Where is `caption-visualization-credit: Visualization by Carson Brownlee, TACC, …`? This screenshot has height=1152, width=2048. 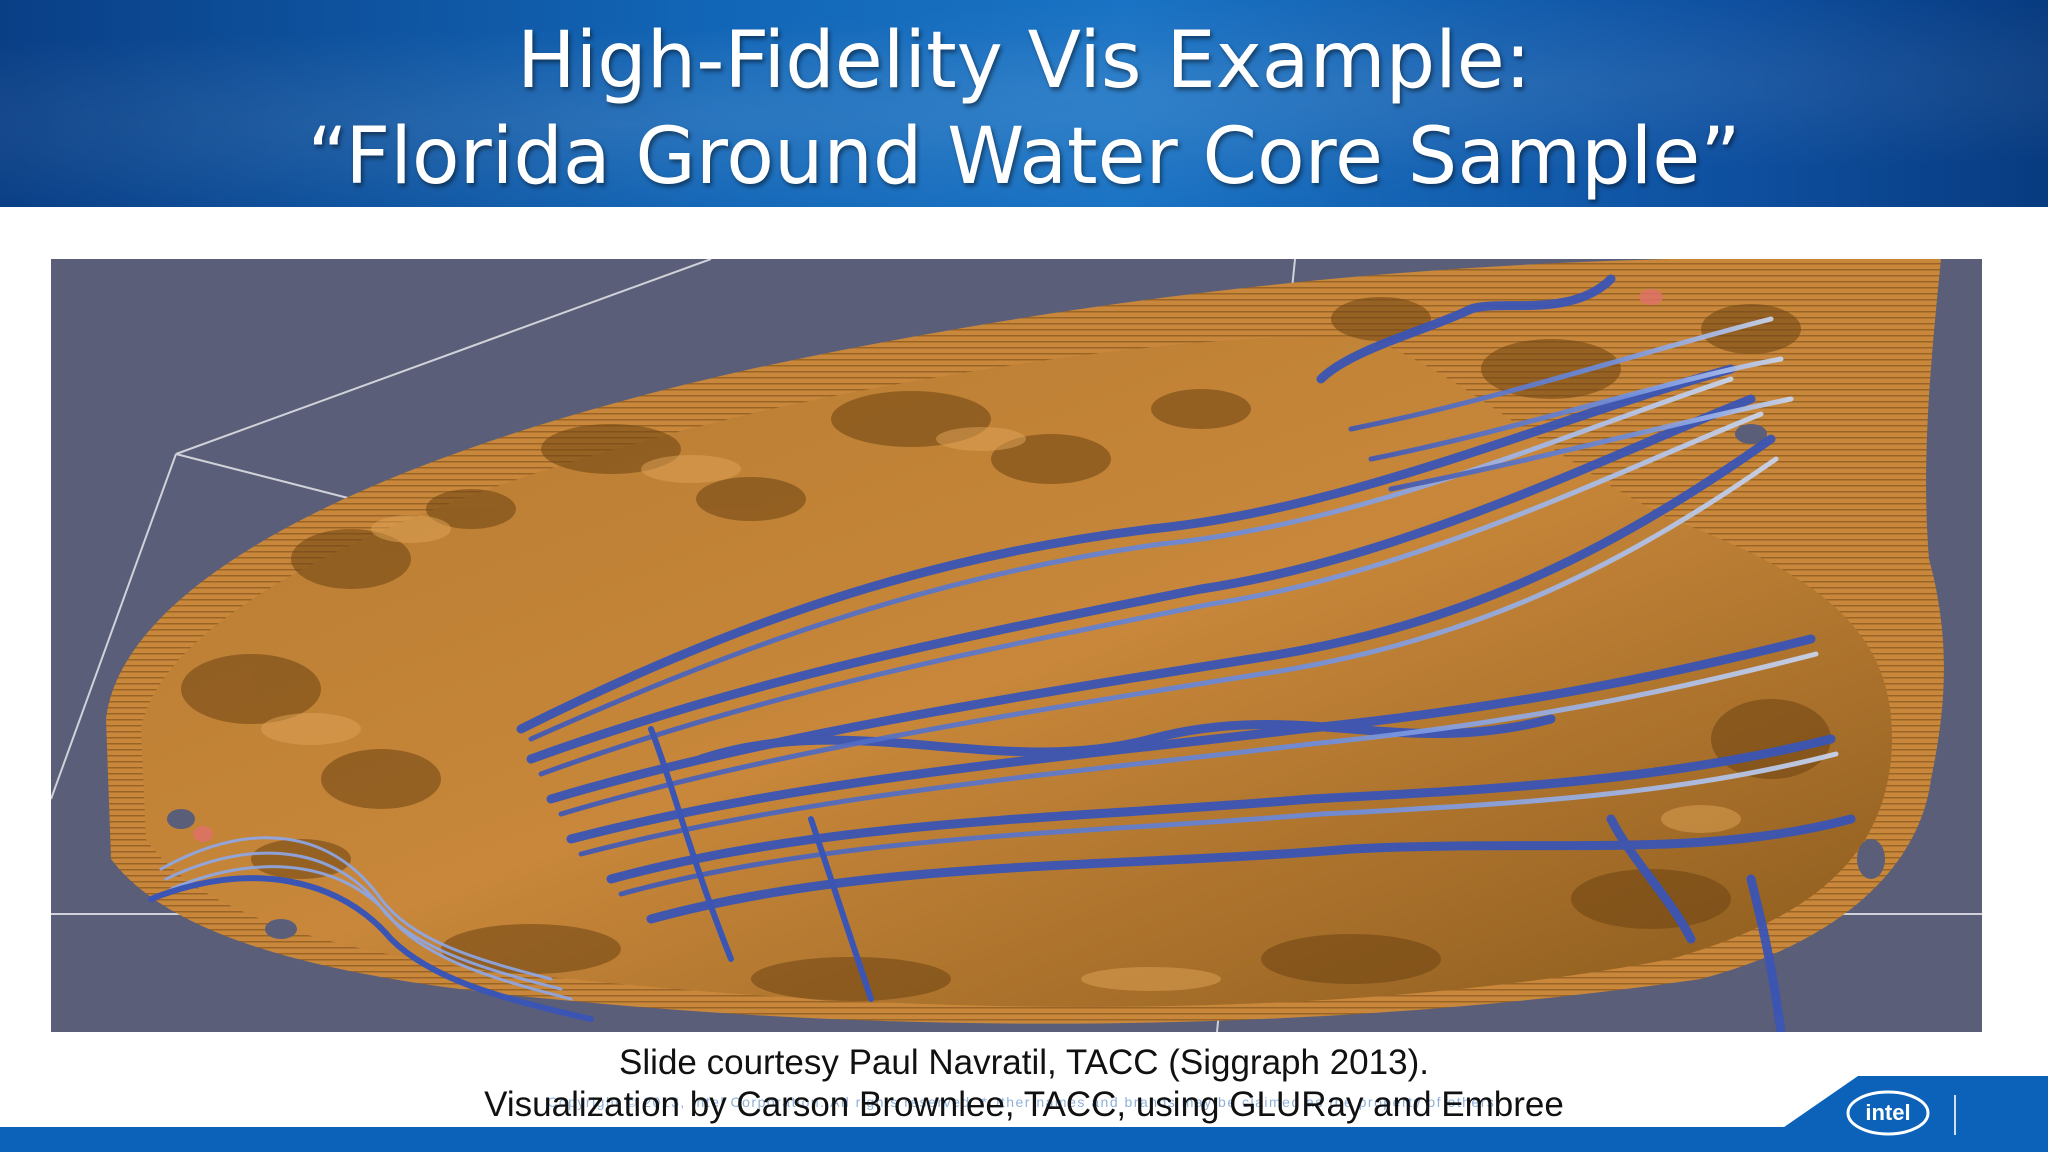
caption-visualization-credit: Visualization by Carson Brownlee, TACC, … is located at coordinates (1024, 1104).